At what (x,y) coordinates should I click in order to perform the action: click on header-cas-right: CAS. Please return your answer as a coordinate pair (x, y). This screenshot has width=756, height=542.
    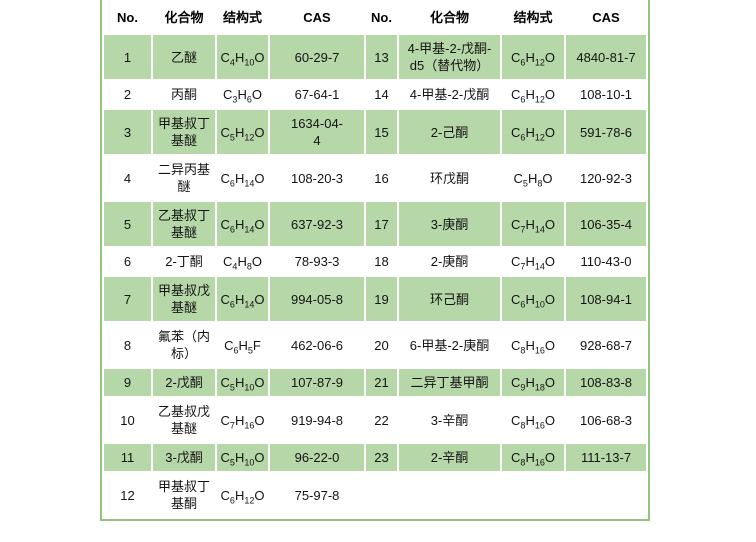
    Looking at the image, I should click on (606, 17).